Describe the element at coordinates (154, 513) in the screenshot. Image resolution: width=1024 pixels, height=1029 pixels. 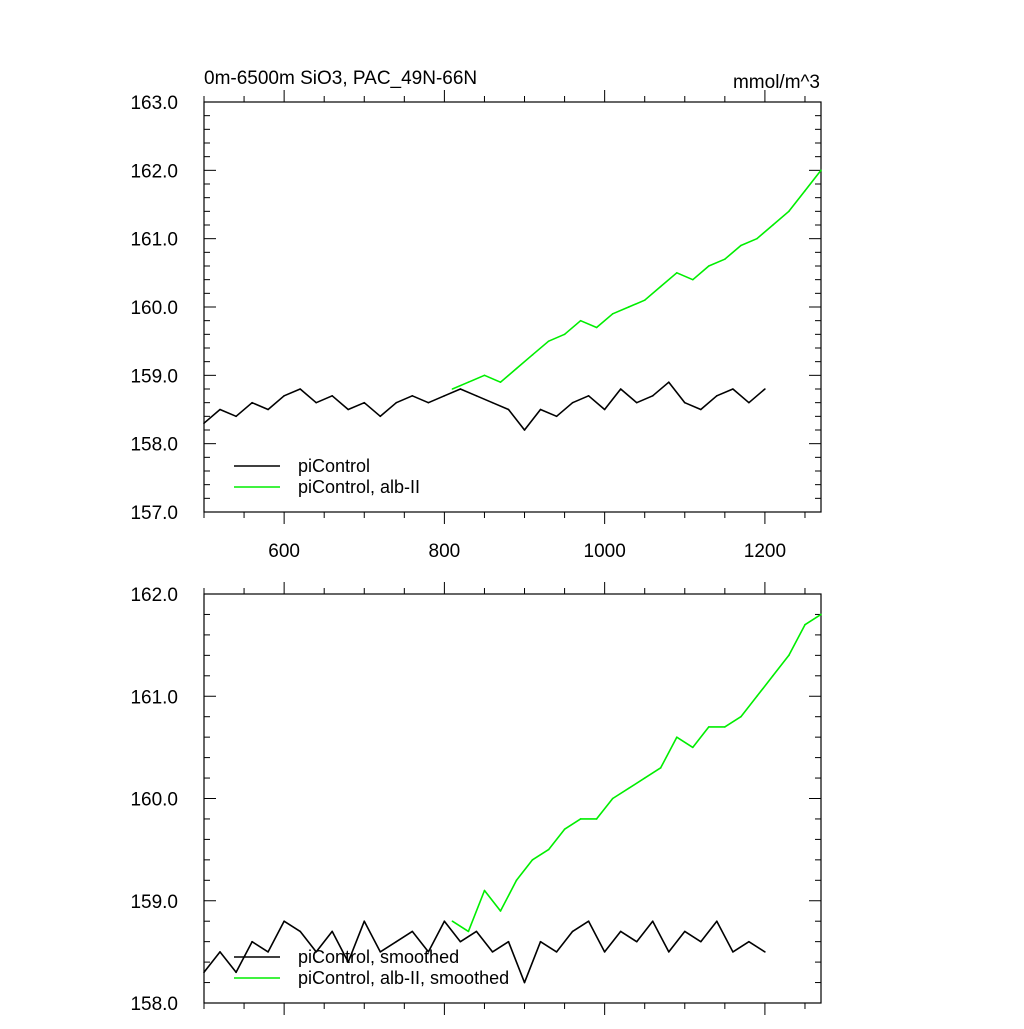
I see `y-tick-label: 157.0` at that location.